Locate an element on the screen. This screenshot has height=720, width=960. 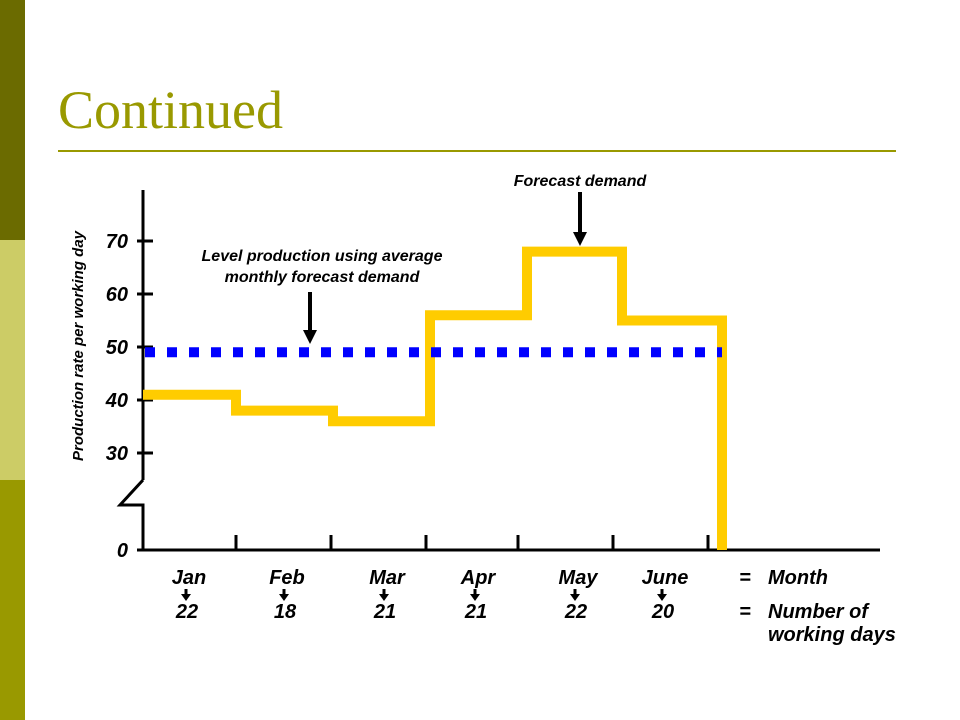
y-tick-label-70: 70 is located at coordinates (117, 242).